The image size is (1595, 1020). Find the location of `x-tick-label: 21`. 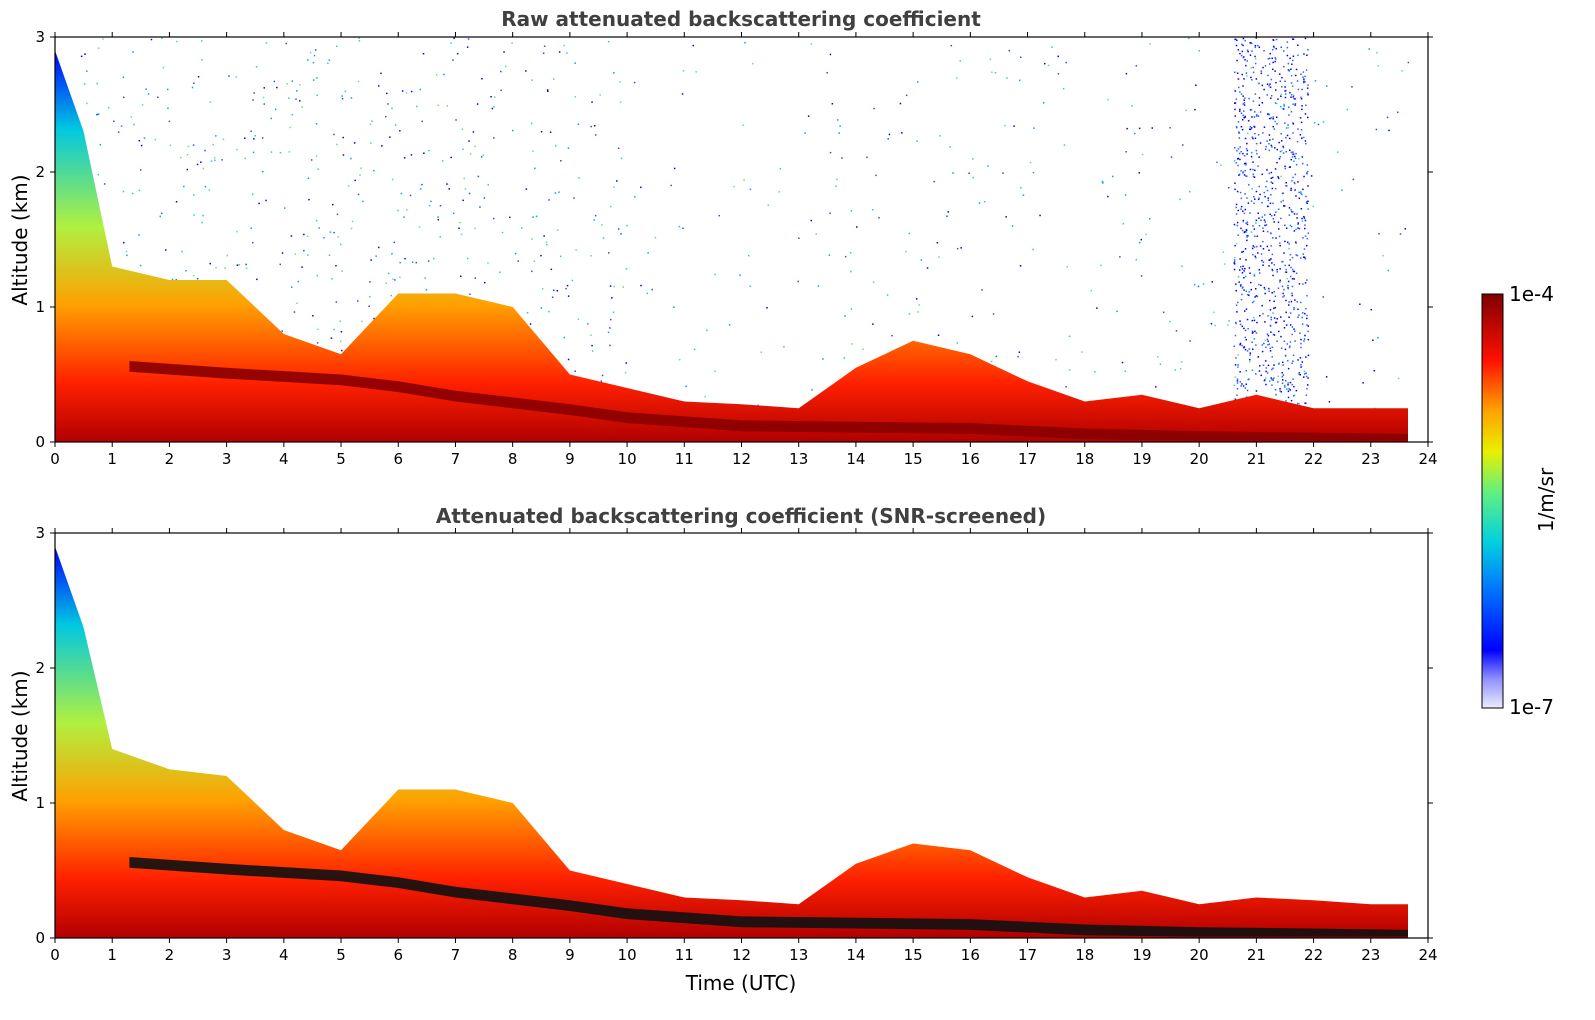

x-tick-label: 21 is located at coordinates (1256, 955).